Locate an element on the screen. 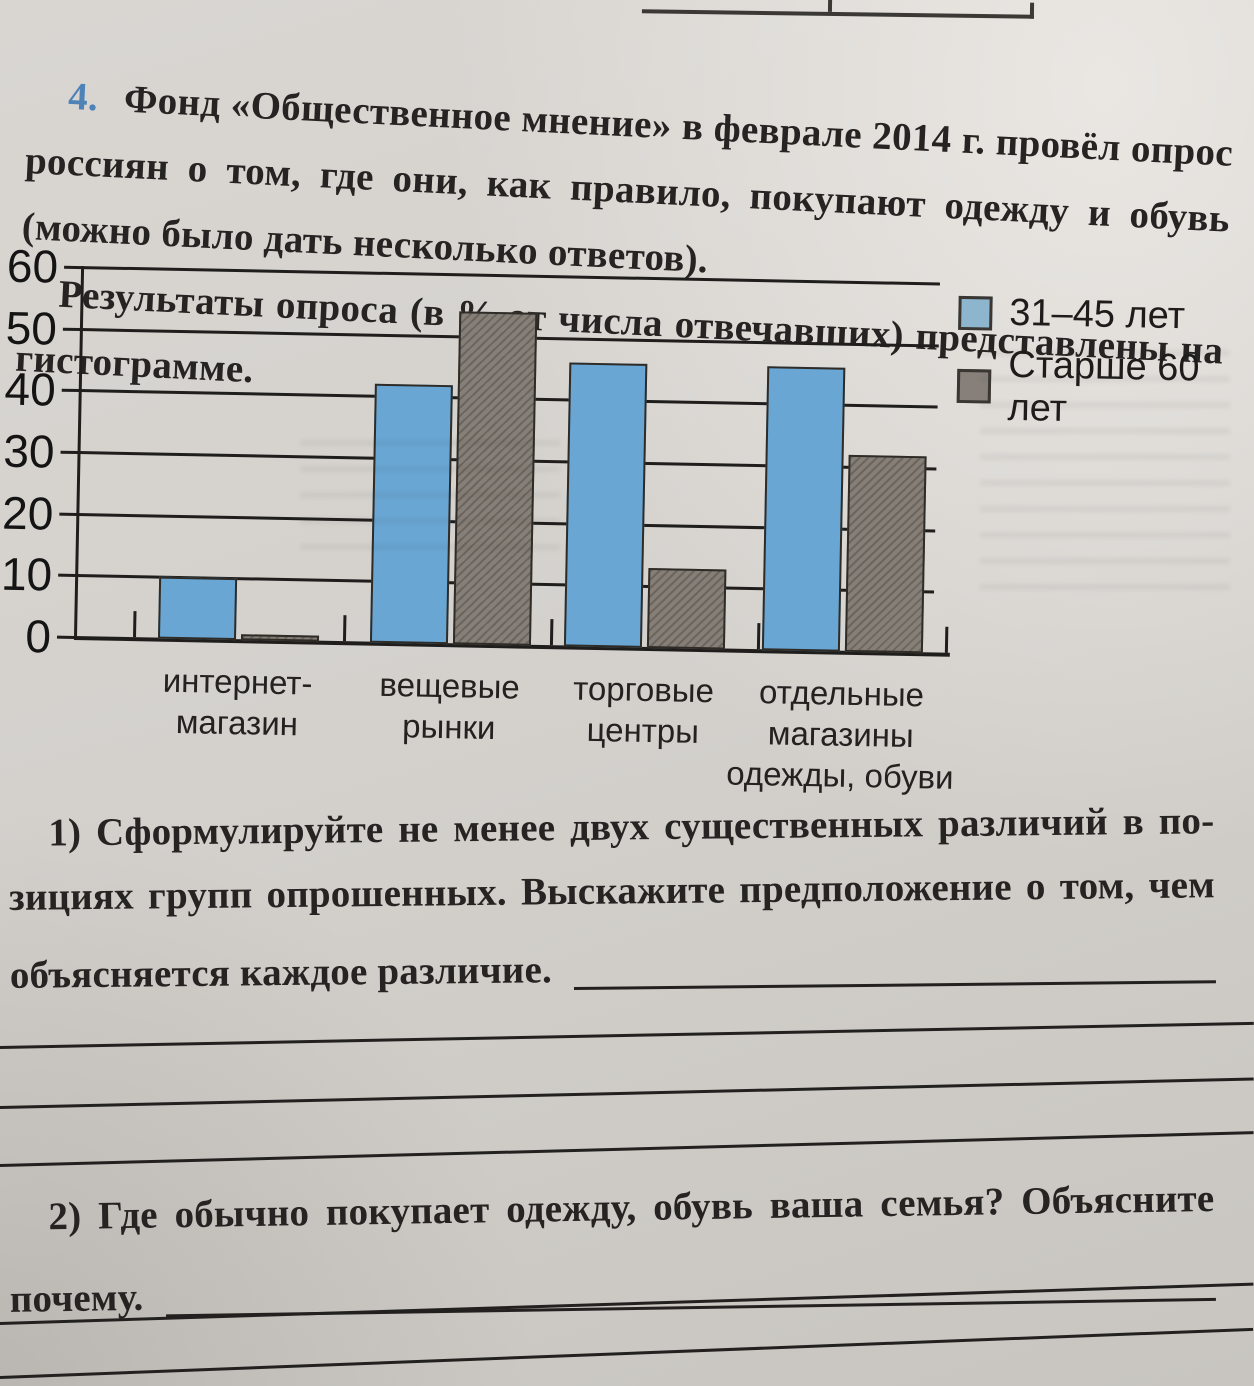  y-tick-label: 30 is located at coordinates (29, 451).